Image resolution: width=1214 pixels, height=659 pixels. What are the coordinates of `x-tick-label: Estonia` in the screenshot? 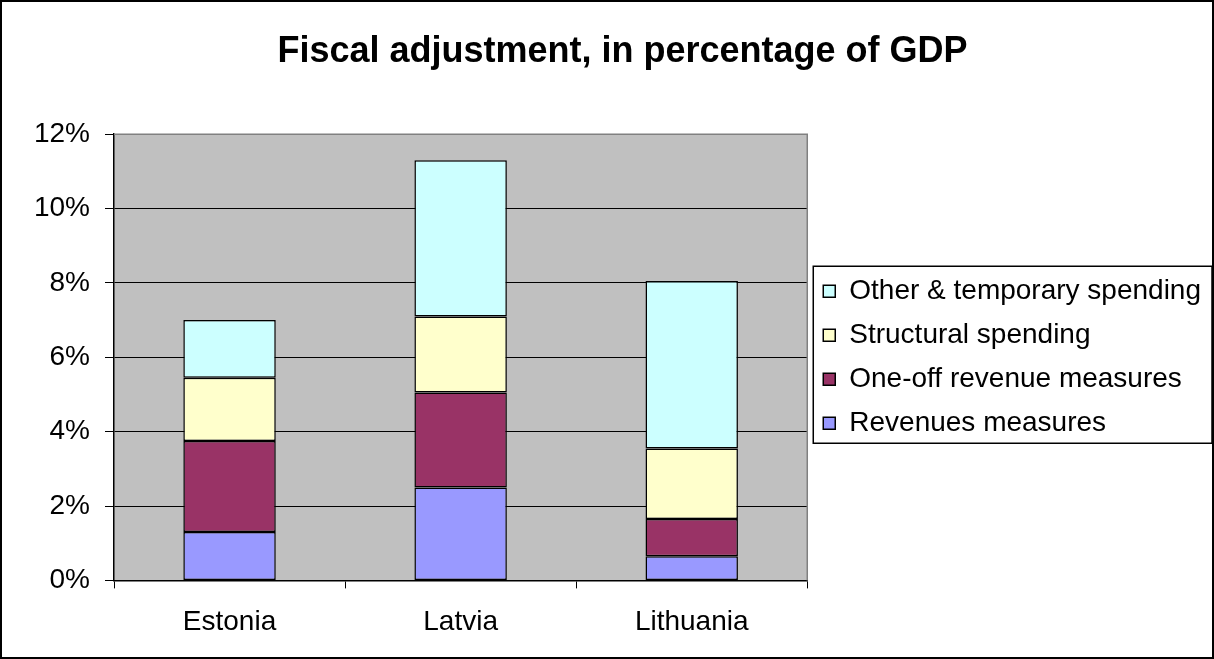 It's located at (229, 620).